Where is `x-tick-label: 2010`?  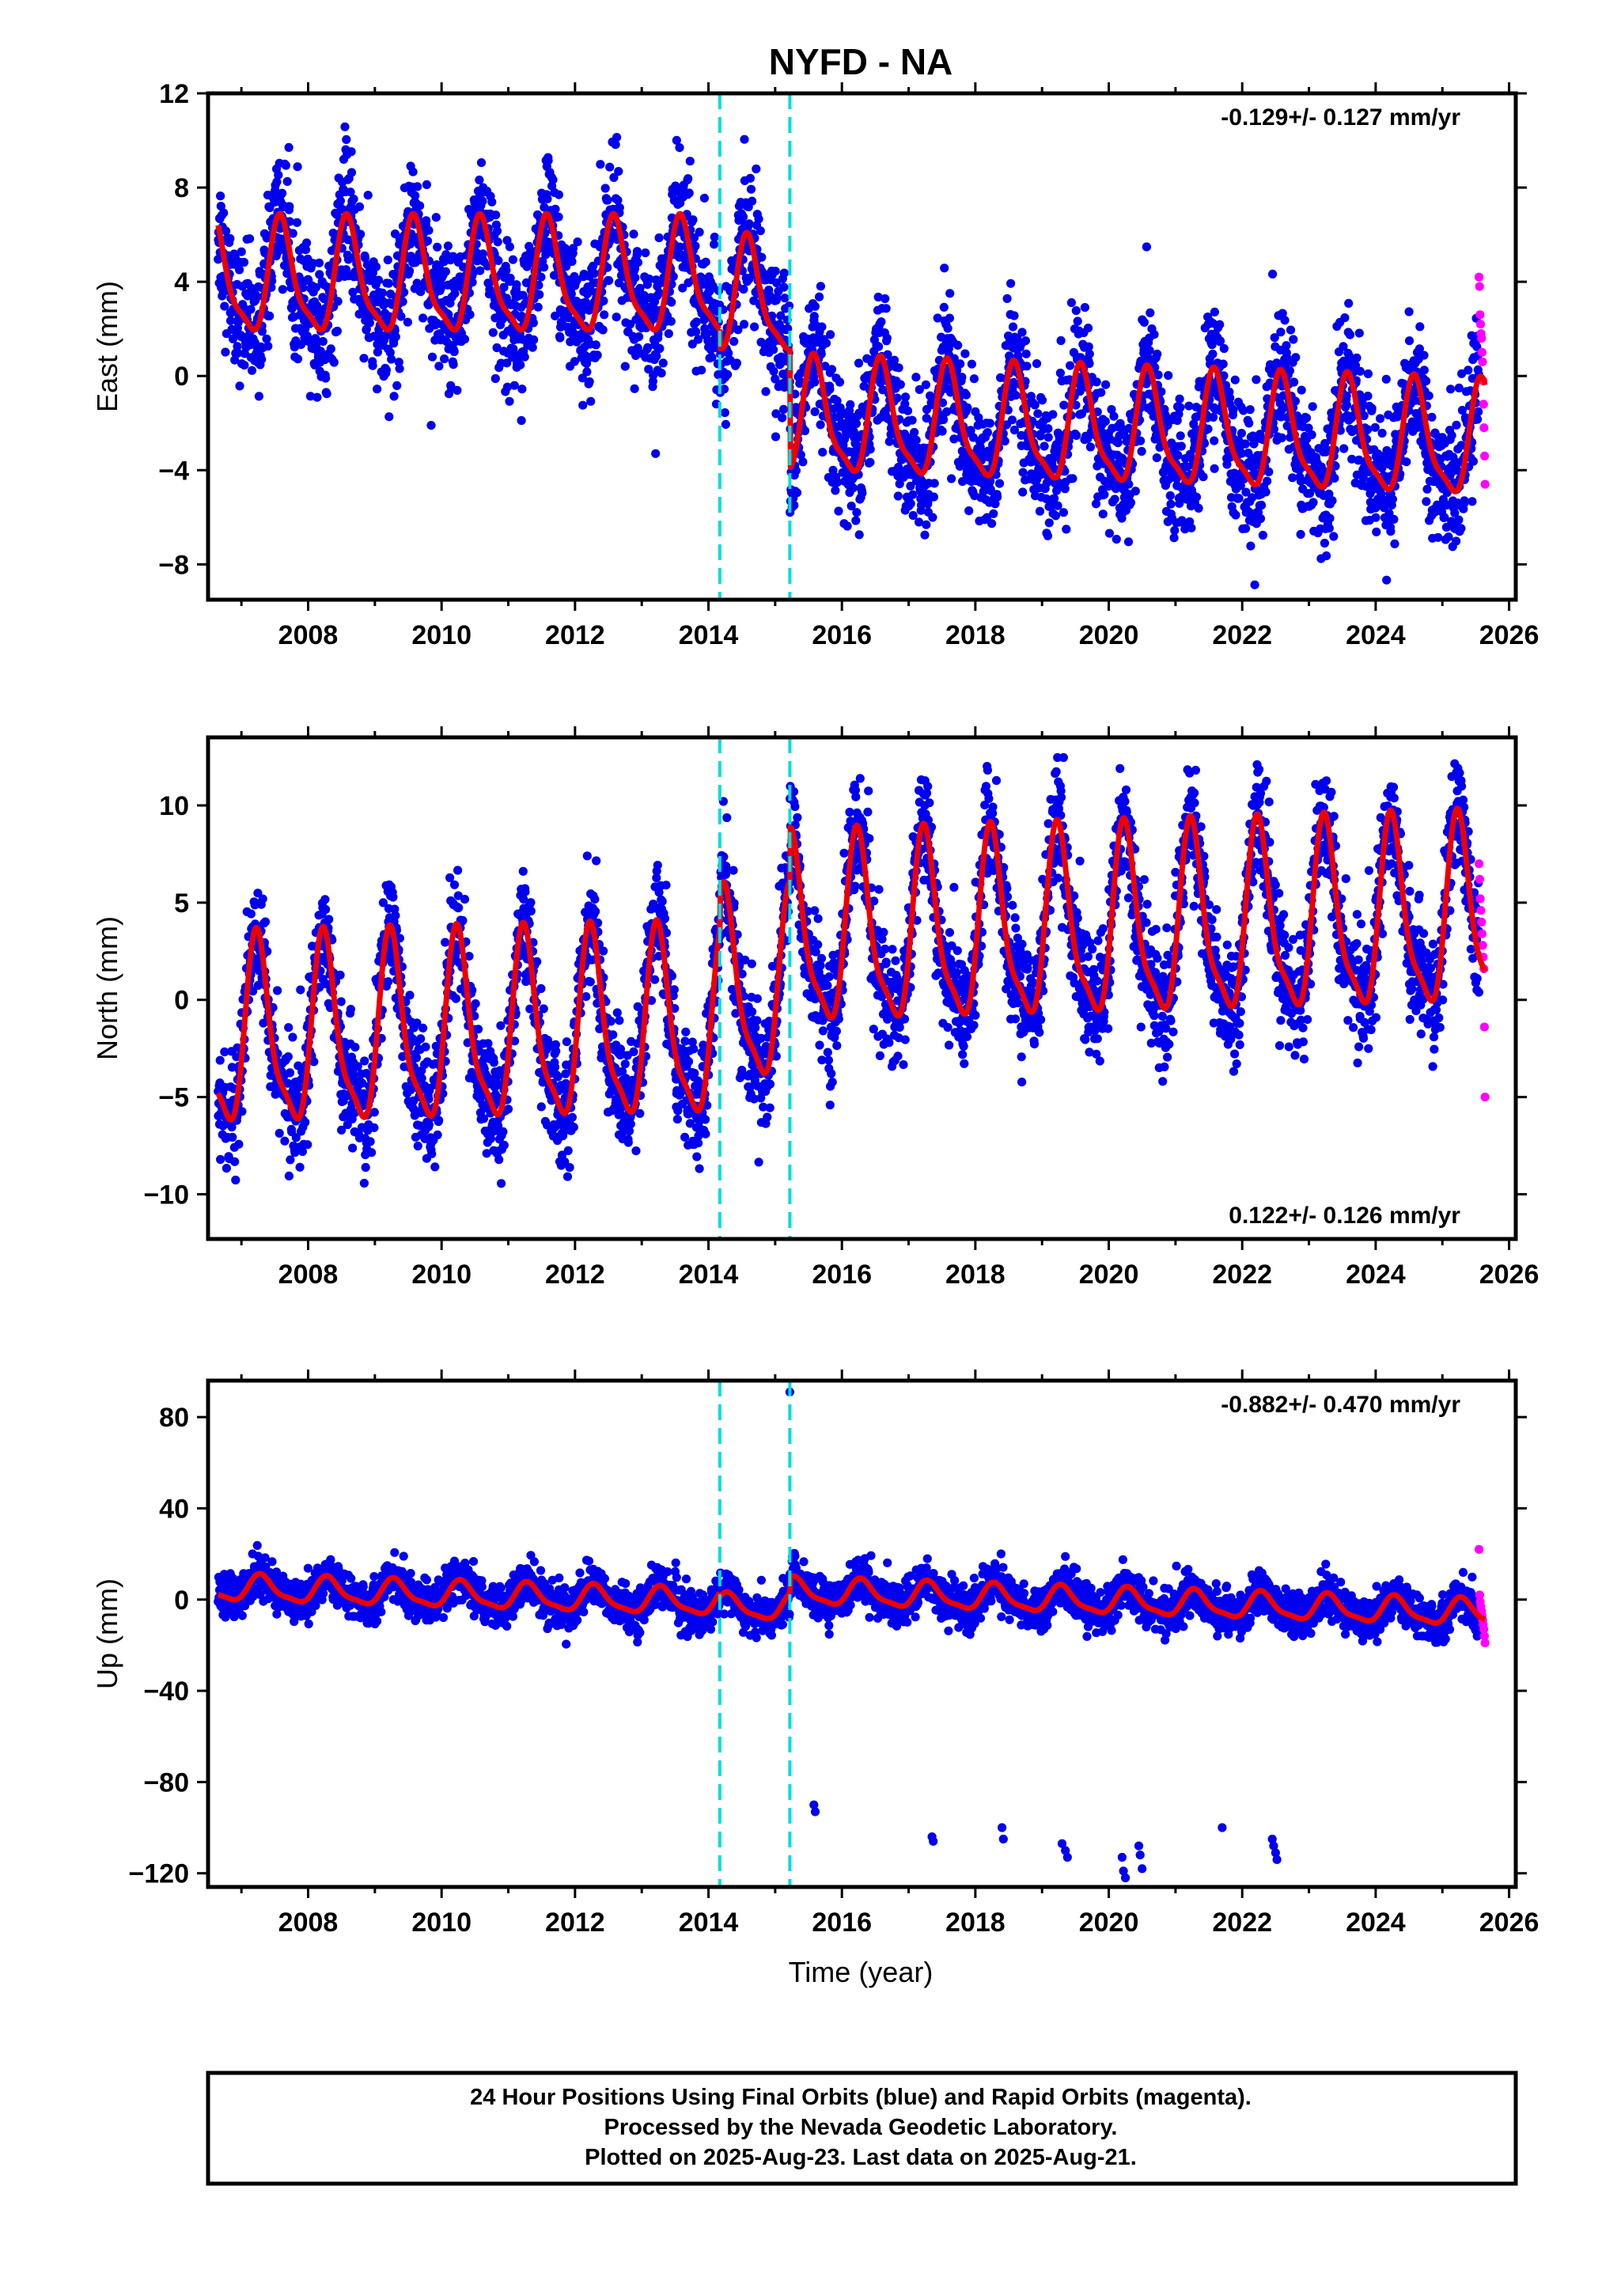 x-tick-label: 2010 is located at coordinates (441, 635).